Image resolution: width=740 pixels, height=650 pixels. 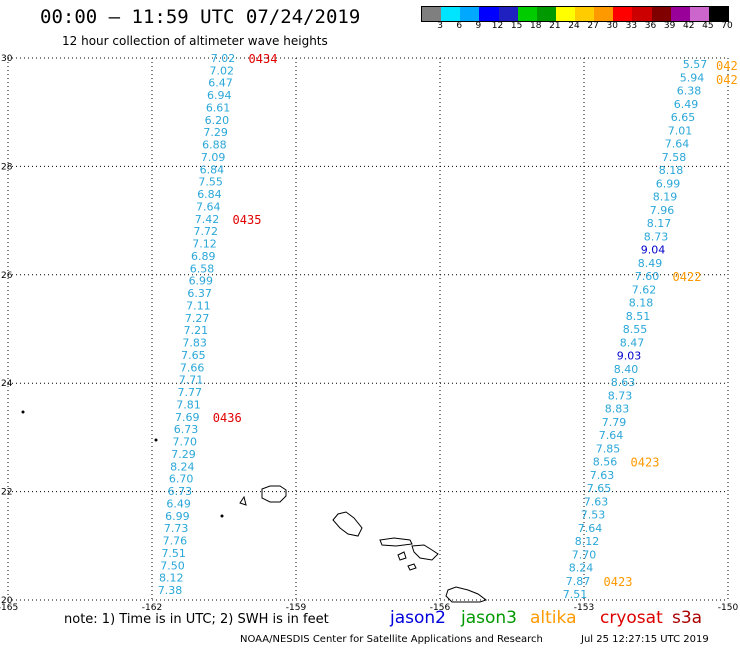 I want to click on legend-label: 21, so click(x=555, y=26).